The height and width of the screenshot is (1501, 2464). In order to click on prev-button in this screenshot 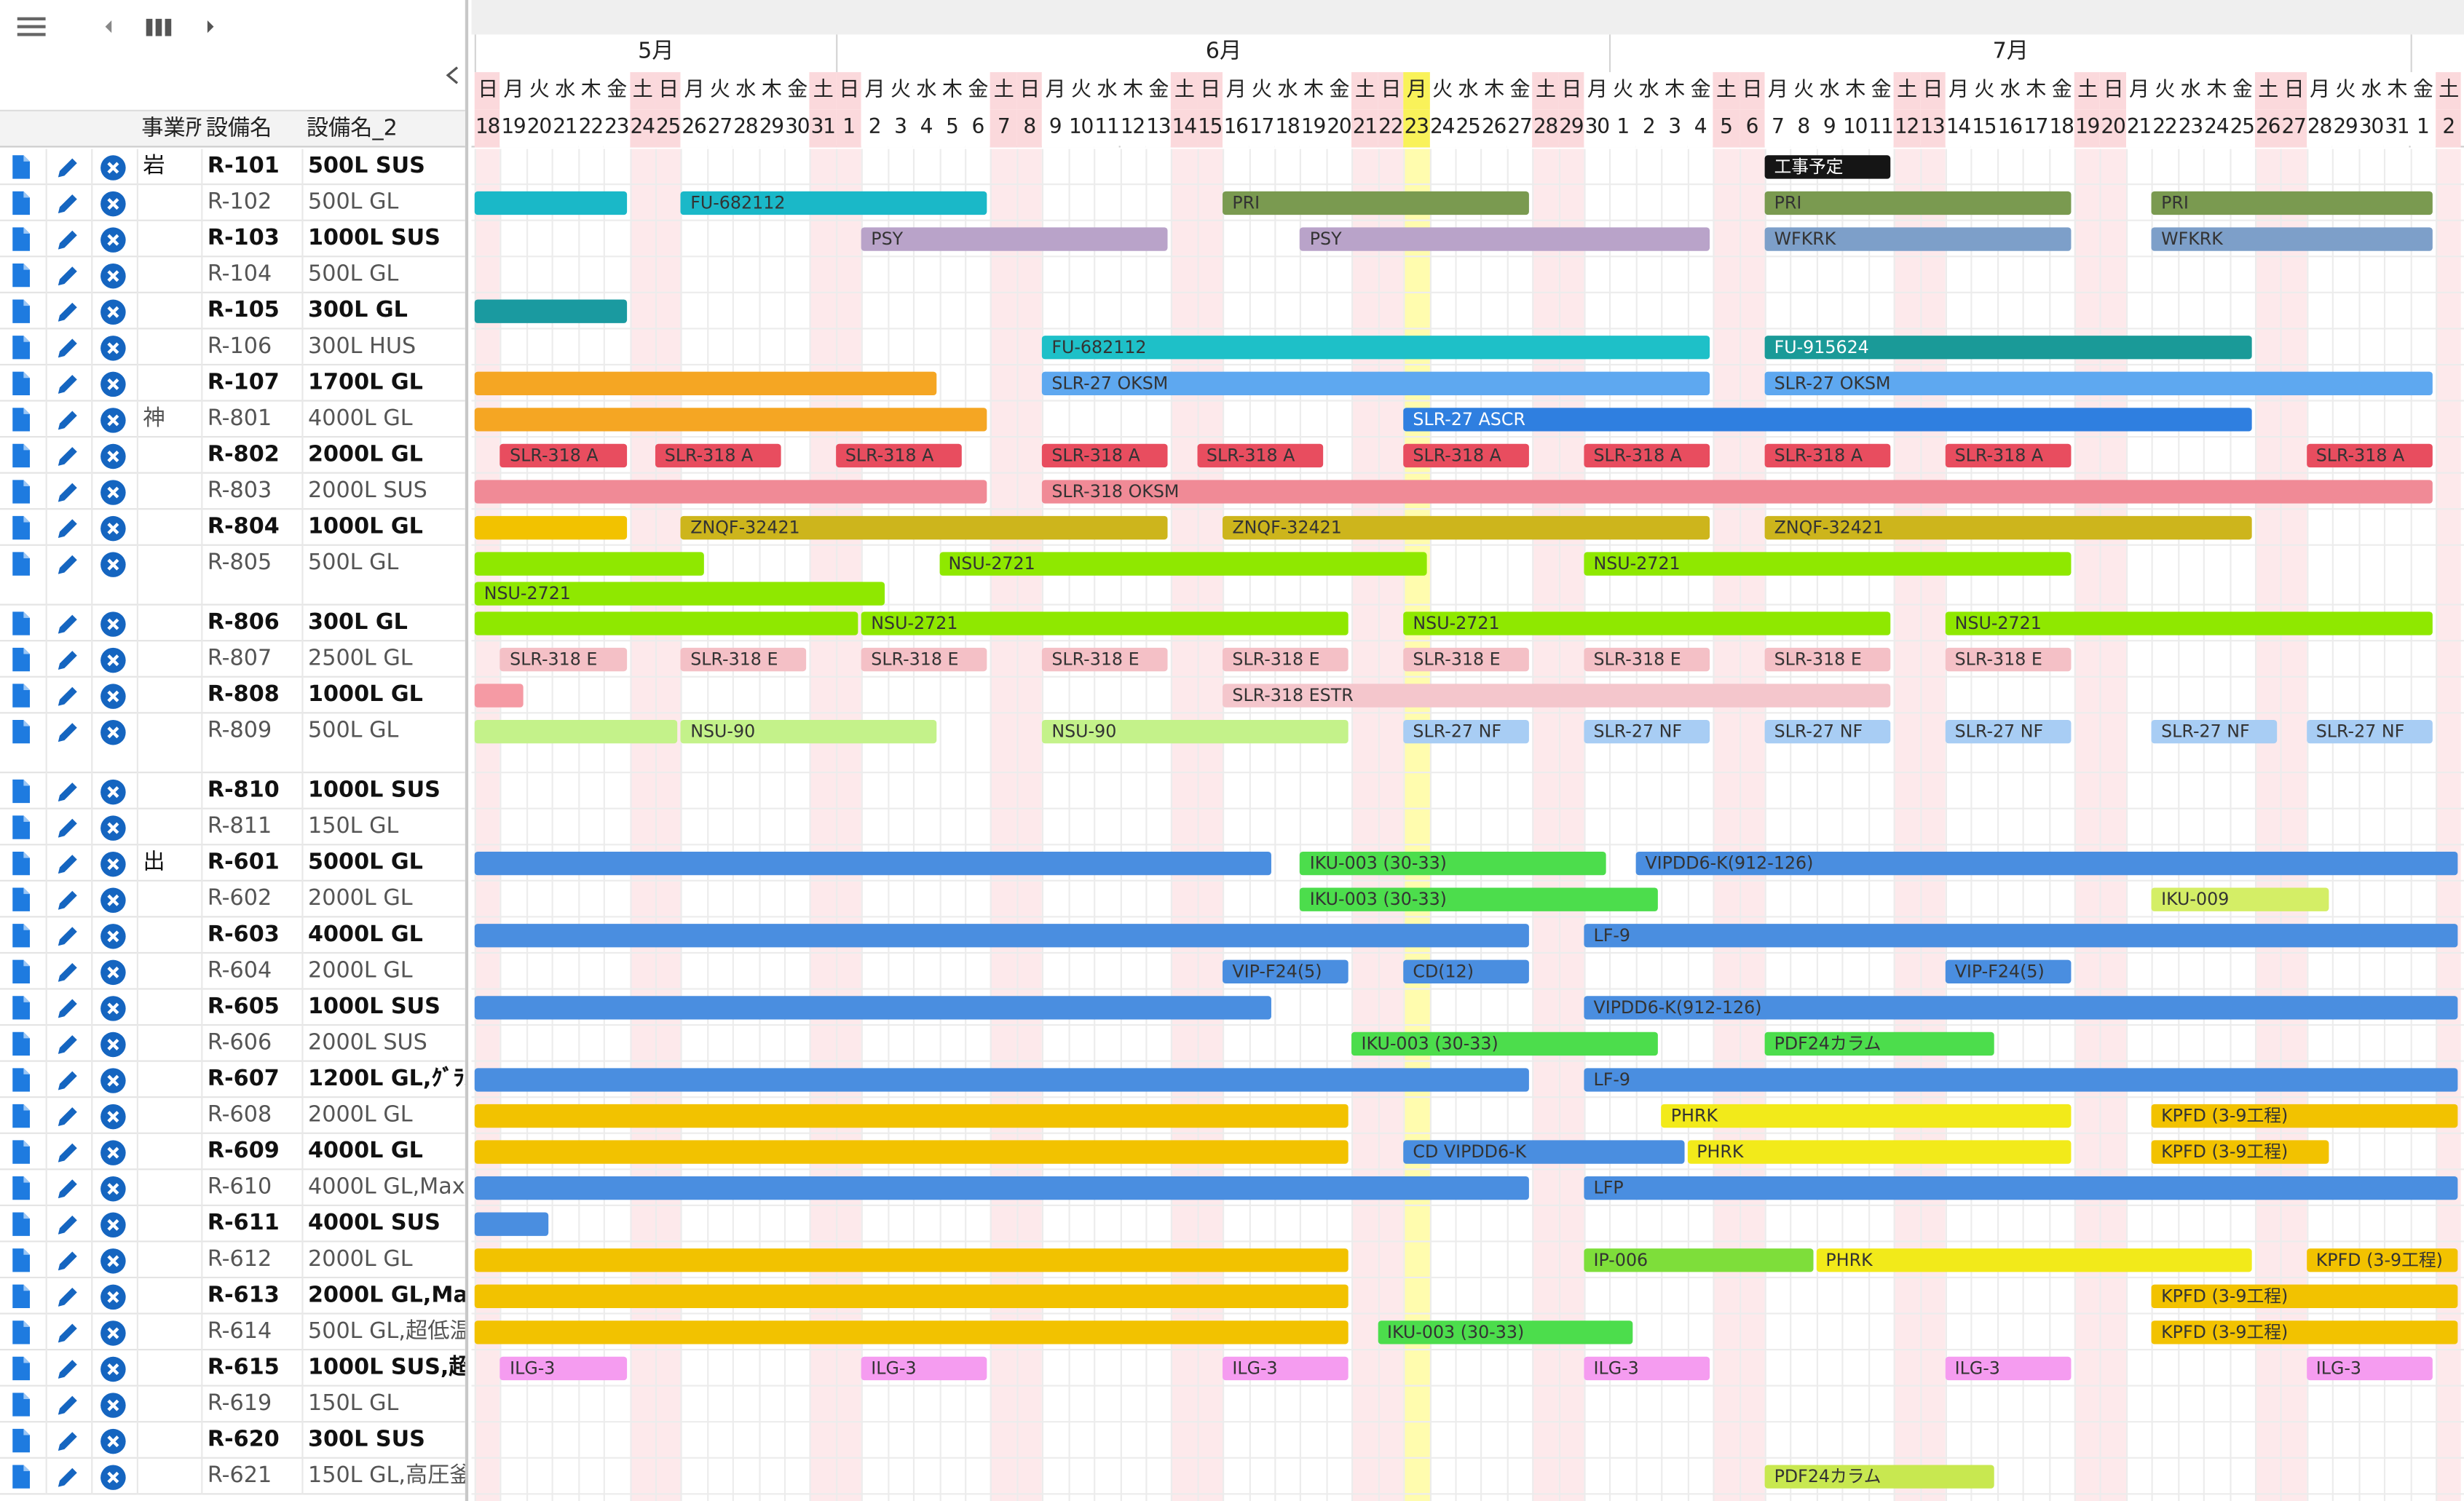, I will do `click(108, 26)`.